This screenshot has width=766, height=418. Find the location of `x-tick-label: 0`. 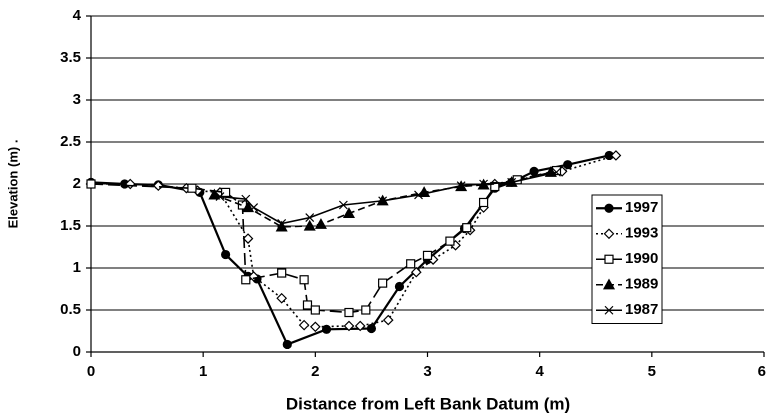

x-tick-label: 0 is located at coordinates (91, 371).